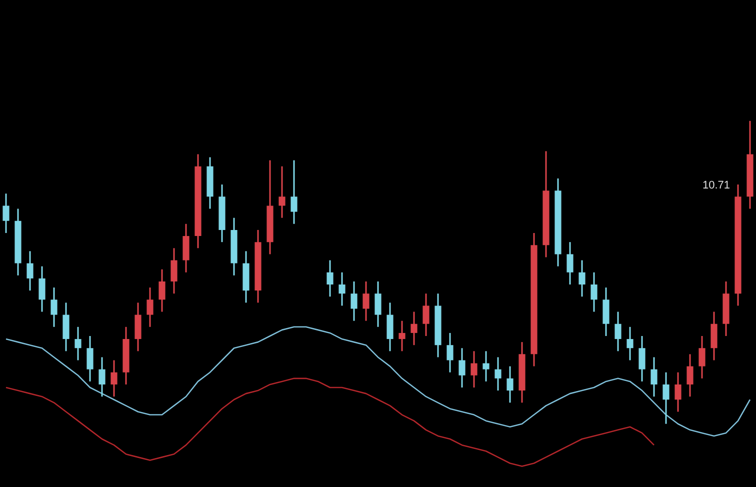 The width and height of the screenshot is (756, 487). Describe the element at coordinates (716, 186) in the screenshot. I see `annotation: 10.71` at that location.